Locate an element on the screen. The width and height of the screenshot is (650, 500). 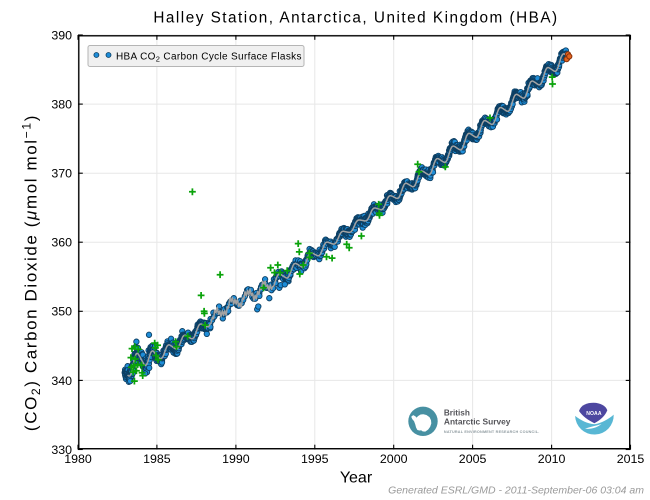
svg-text: 1980 is located at coordinates (78, 459).